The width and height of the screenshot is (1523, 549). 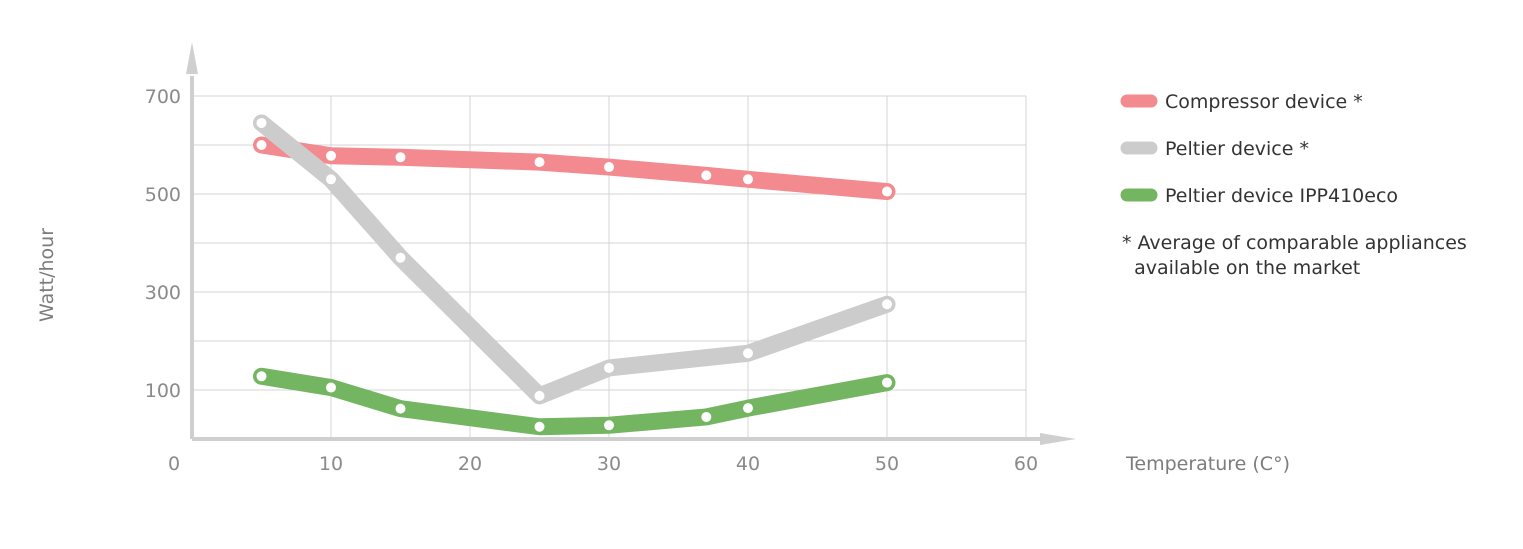 I want to click on x-tick-label: 60, so click(x=1026, y=464).